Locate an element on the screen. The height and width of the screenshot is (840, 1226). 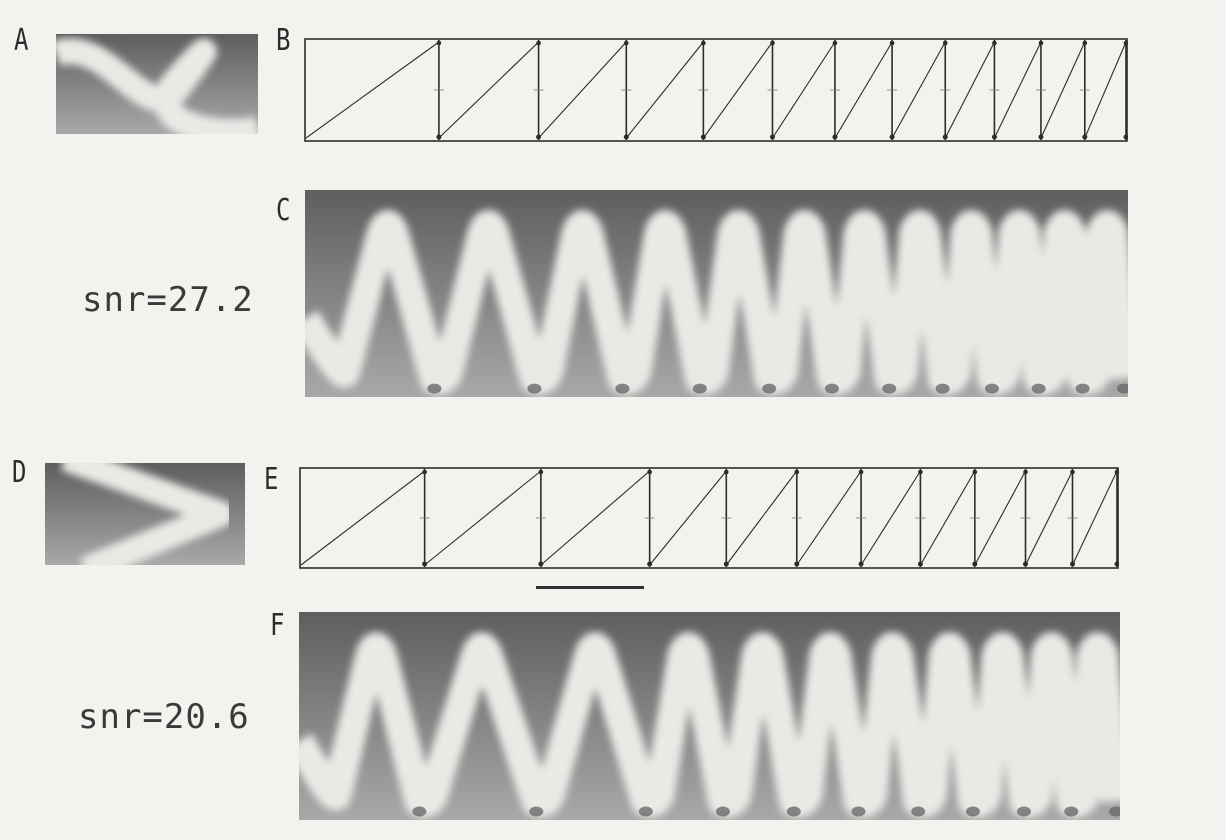
phase-e-frame is located at coordinates (709, 518).